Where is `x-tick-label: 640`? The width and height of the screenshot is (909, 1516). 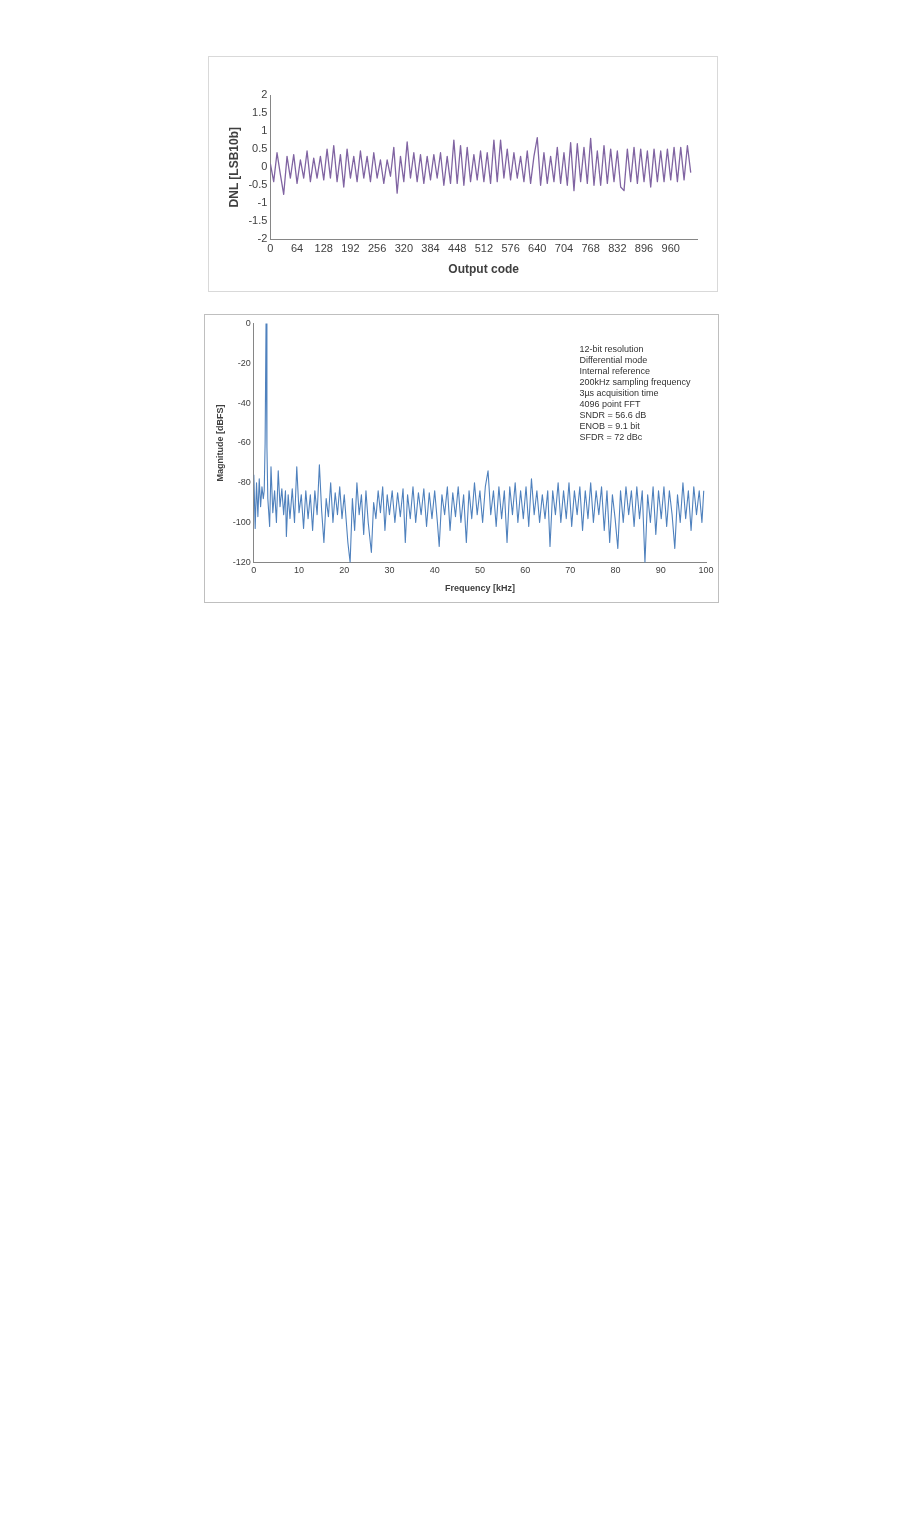
x-tick-label: 640 is located at coordinates (537, 248).